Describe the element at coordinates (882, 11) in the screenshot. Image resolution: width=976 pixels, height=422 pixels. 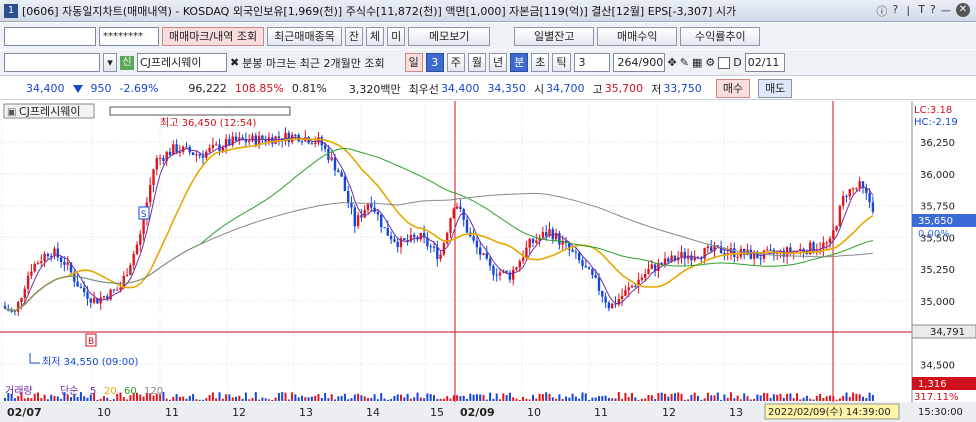
I see `info-icon: ⓘ` at that location.